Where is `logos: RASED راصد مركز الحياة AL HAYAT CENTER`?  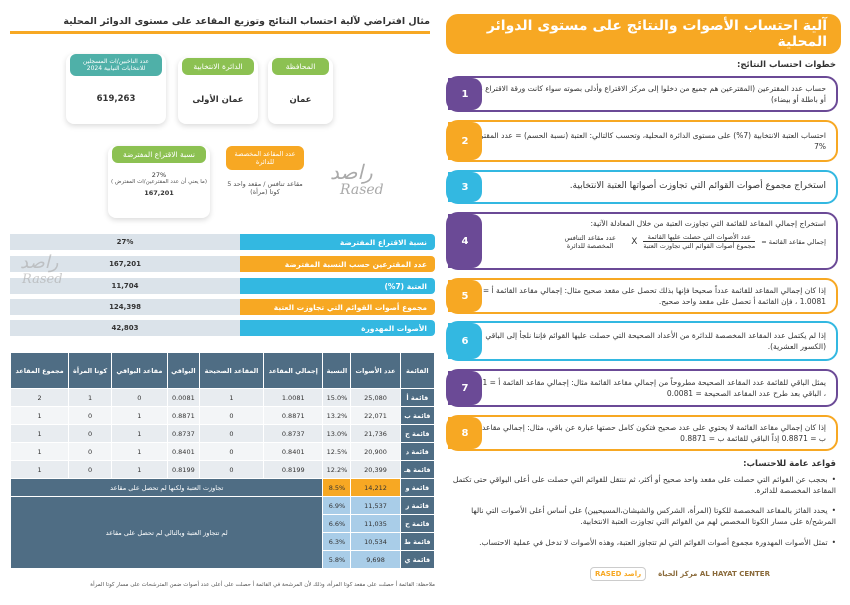
logos: RASED راصد مركز الحياة AL HAYAT CENTER is located at coordinates (682, 574).